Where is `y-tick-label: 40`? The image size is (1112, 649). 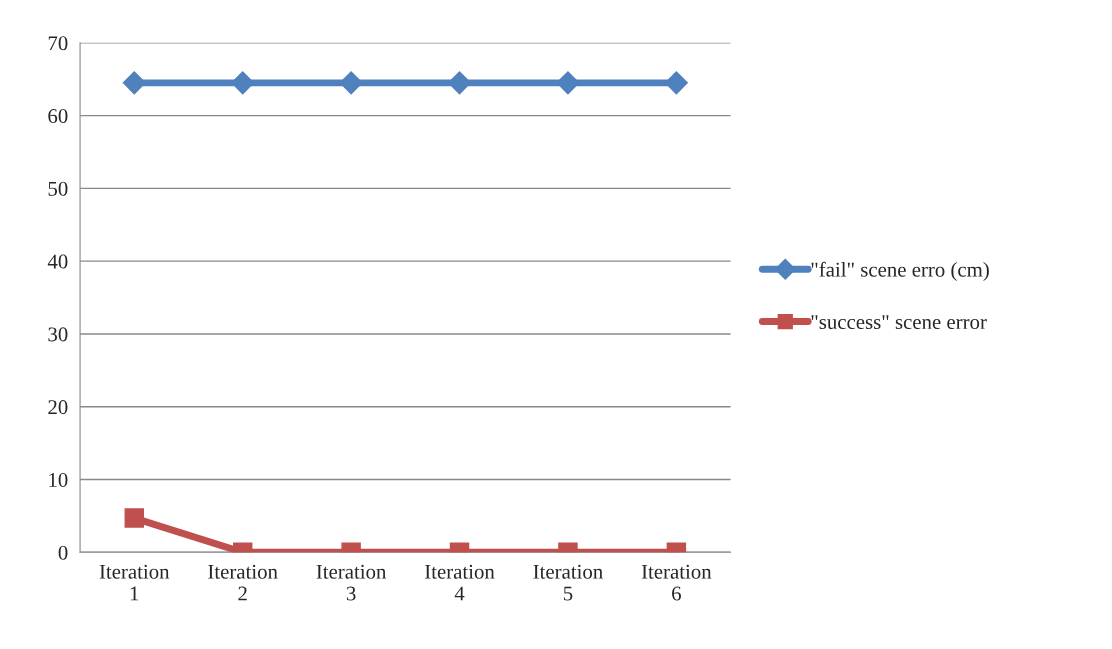
y-tick-label: 40 is located at coordinates (57, 261).